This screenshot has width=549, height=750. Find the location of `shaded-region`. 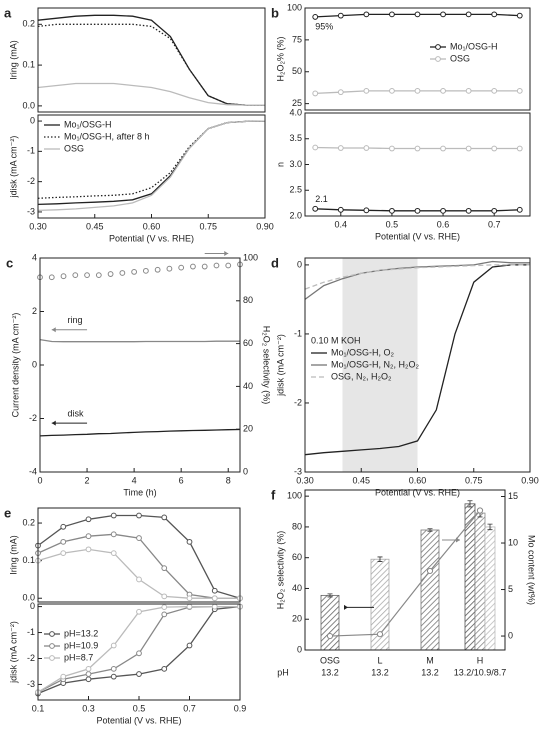

shaded-region is located at coordinates (380, 365).